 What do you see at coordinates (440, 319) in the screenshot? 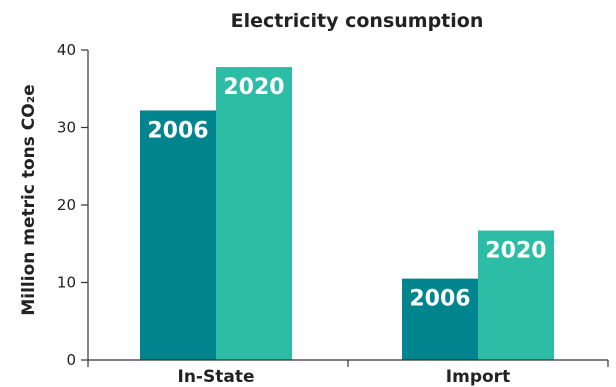
I see `bar-import-2006` at bounding box center [440, 319].